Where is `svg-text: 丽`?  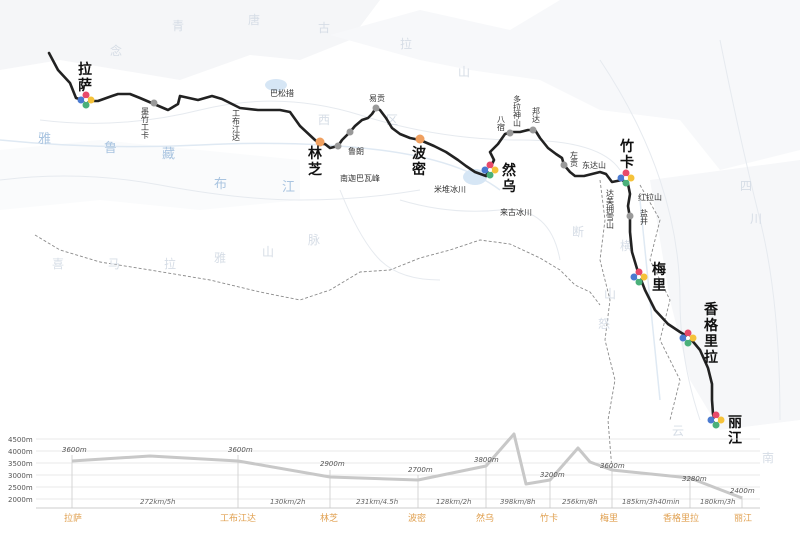 svg-text: 丽 is located at coordinates (735, 423).